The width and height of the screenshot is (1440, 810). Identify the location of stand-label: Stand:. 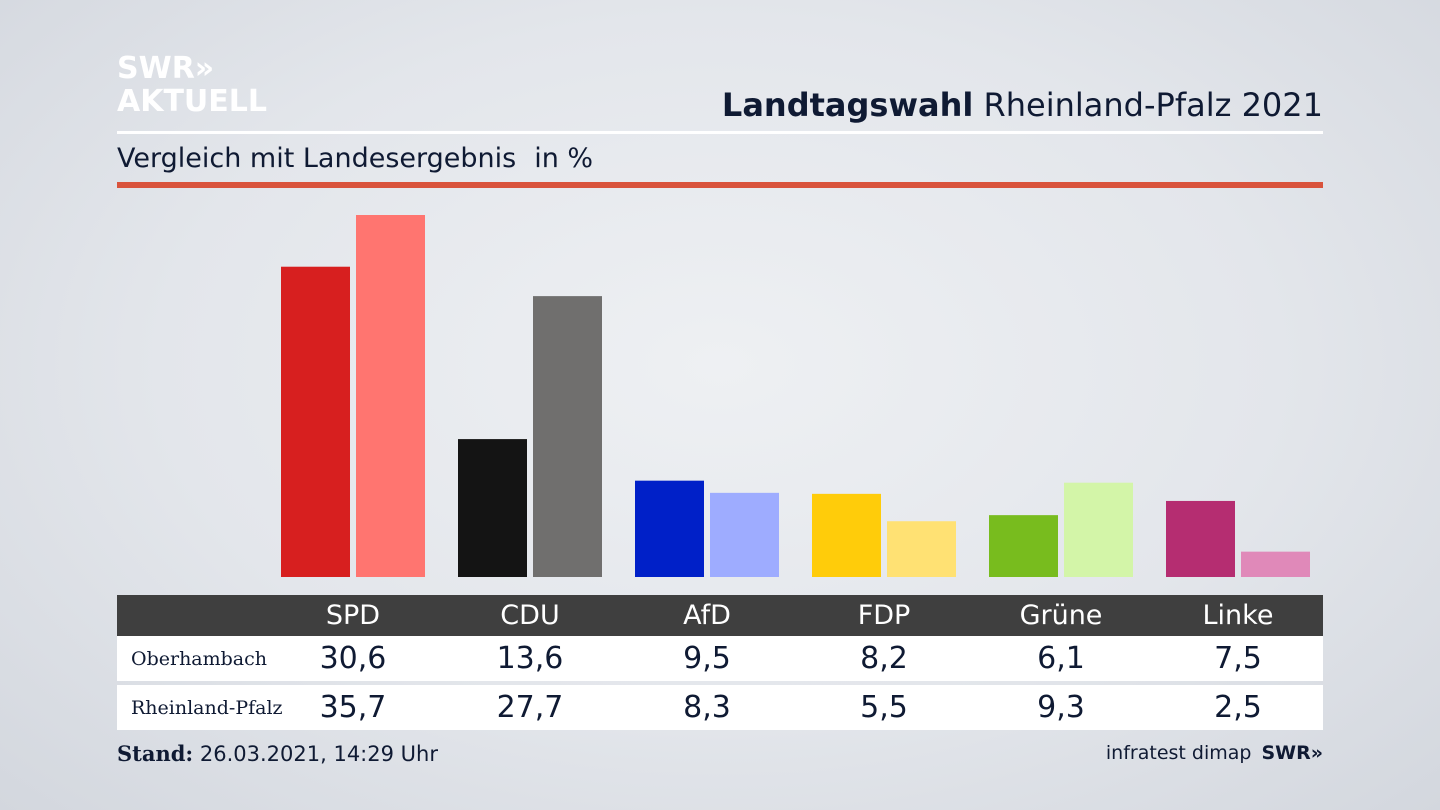
(155, 753).